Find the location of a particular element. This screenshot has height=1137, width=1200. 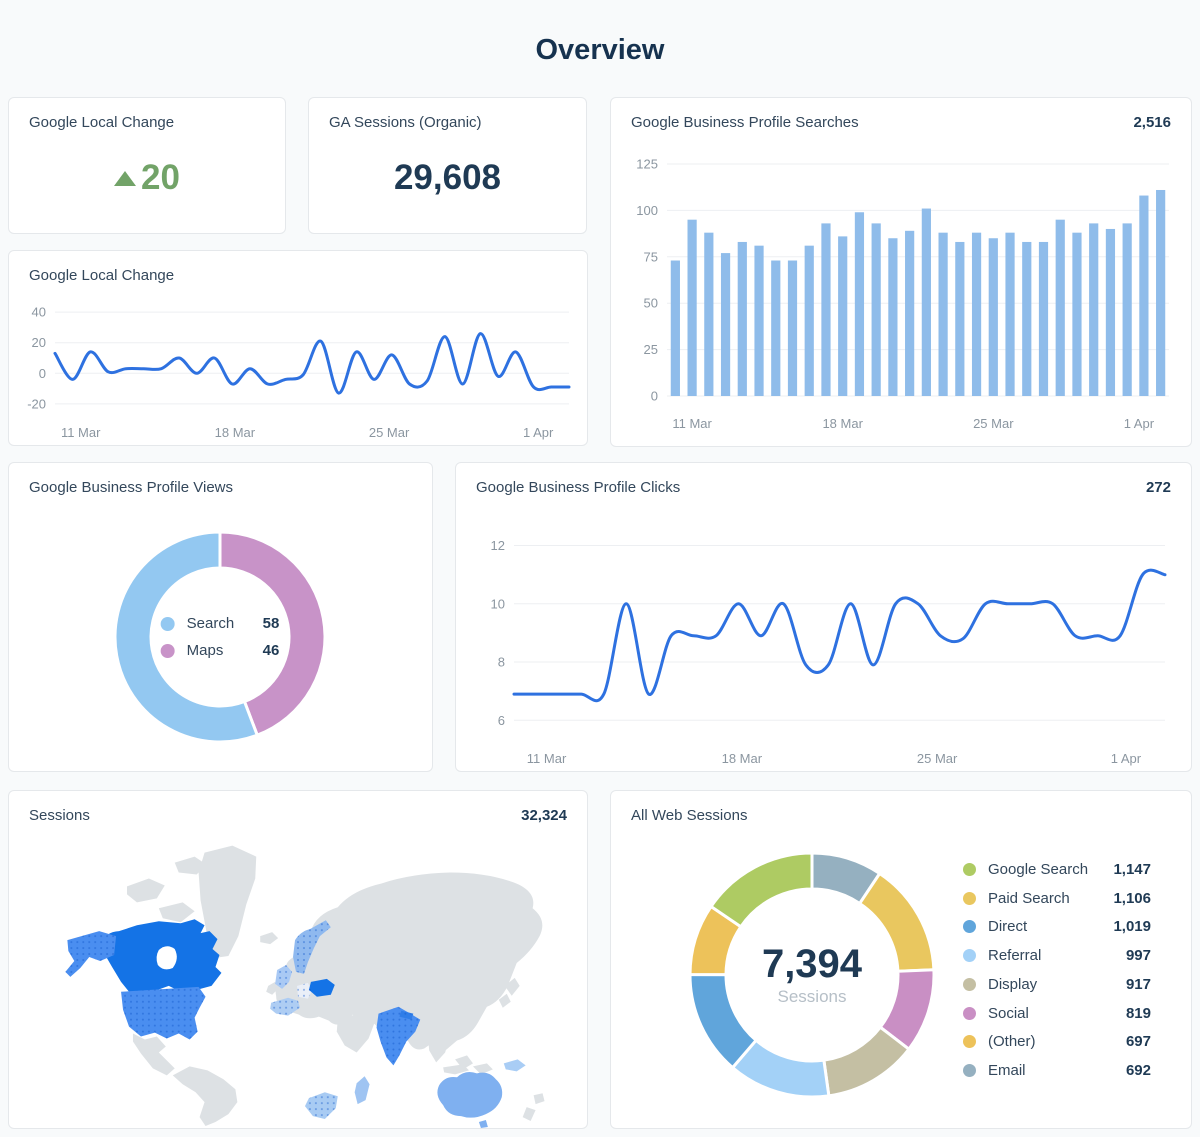

legend-item-search: Search 58 is located at coordinates (220, 623).